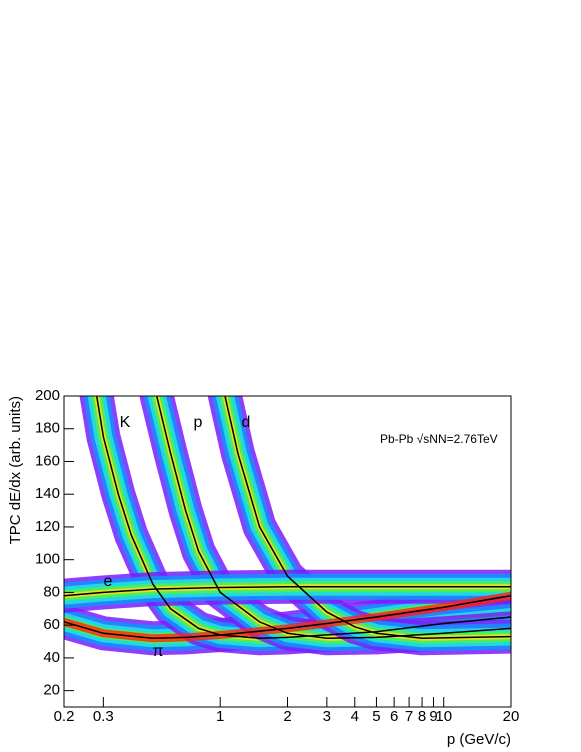 The width and height of the screenshot is (581, 752). I want to click on series-label: p, so click(198, 422).